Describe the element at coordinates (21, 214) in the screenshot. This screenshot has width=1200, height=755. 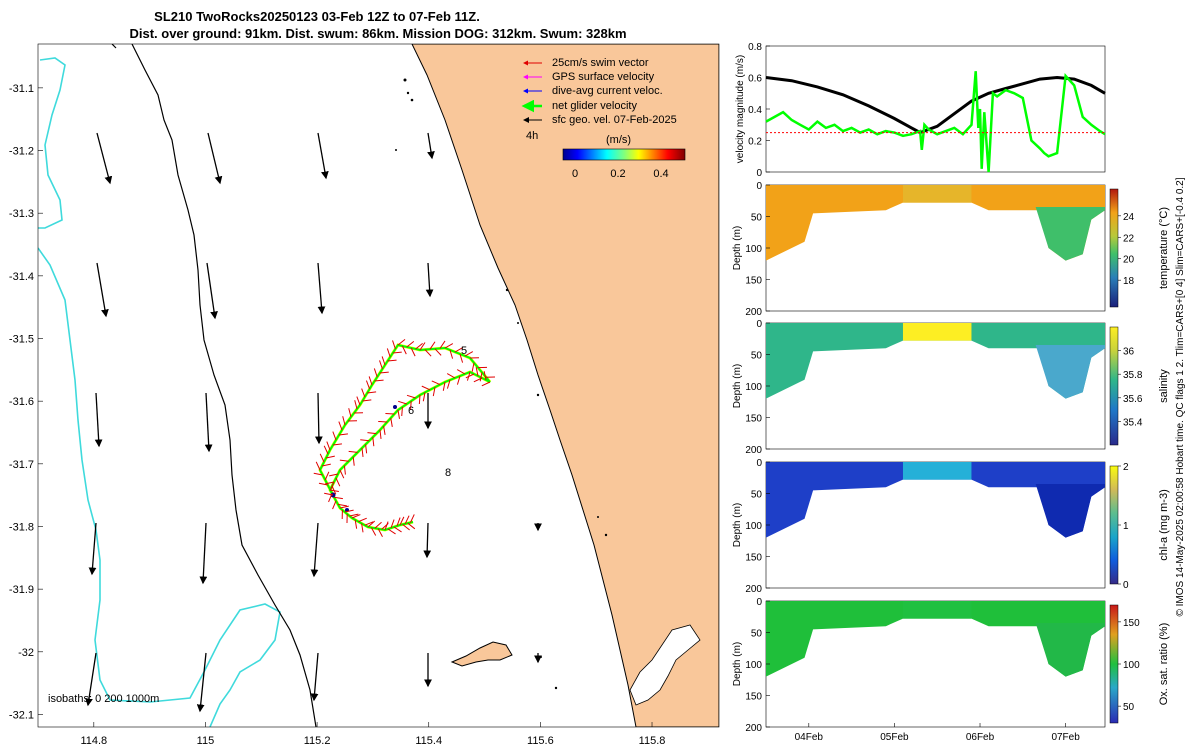
I see `y-tick-label: -31.3` at that location.